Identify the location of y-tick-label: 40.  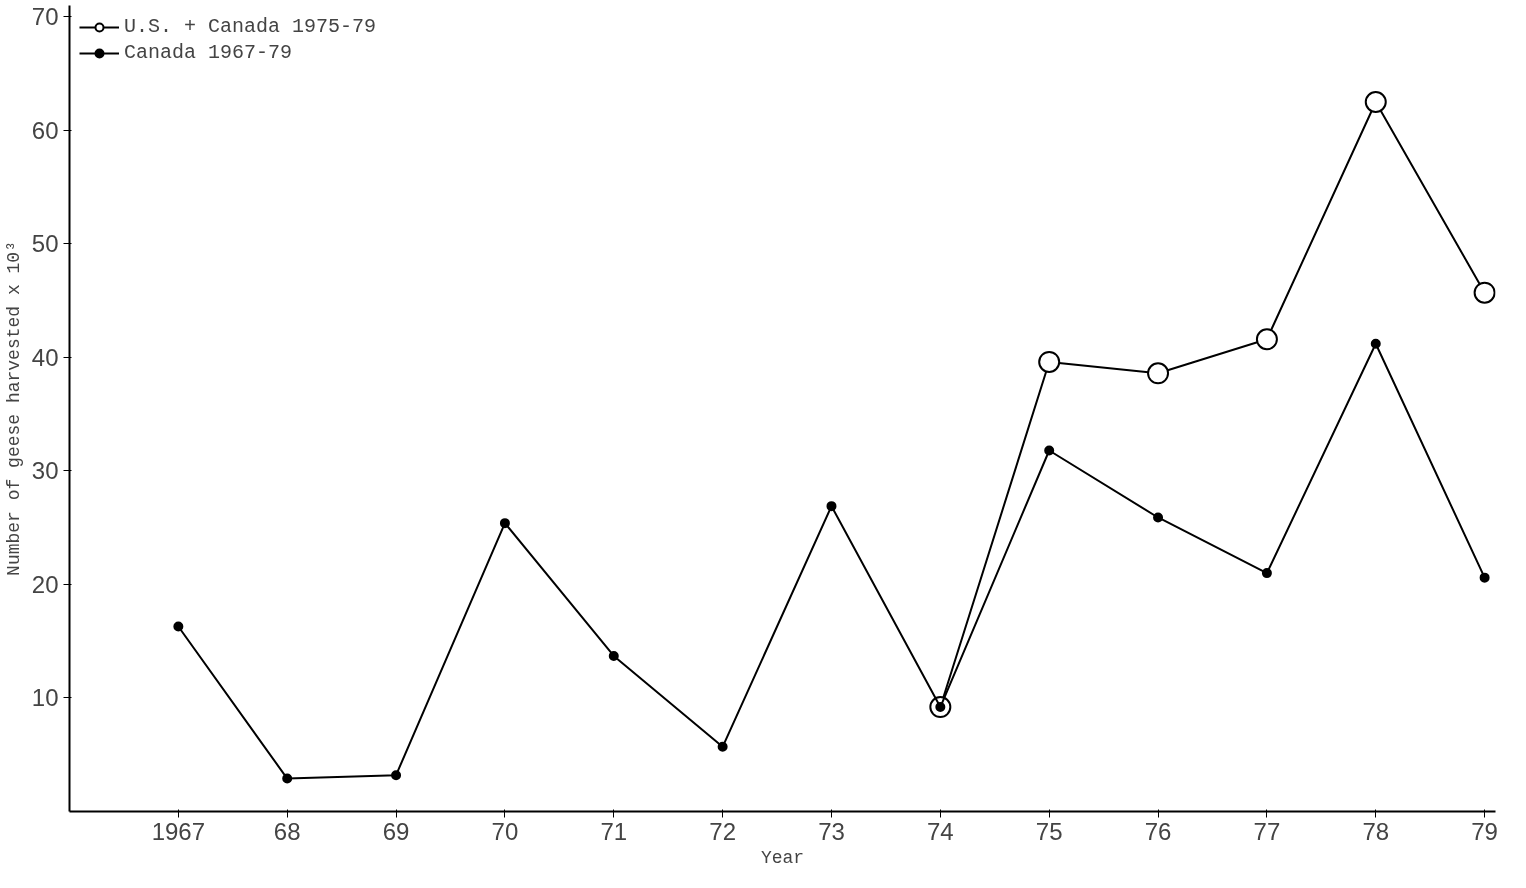
(45, 357).